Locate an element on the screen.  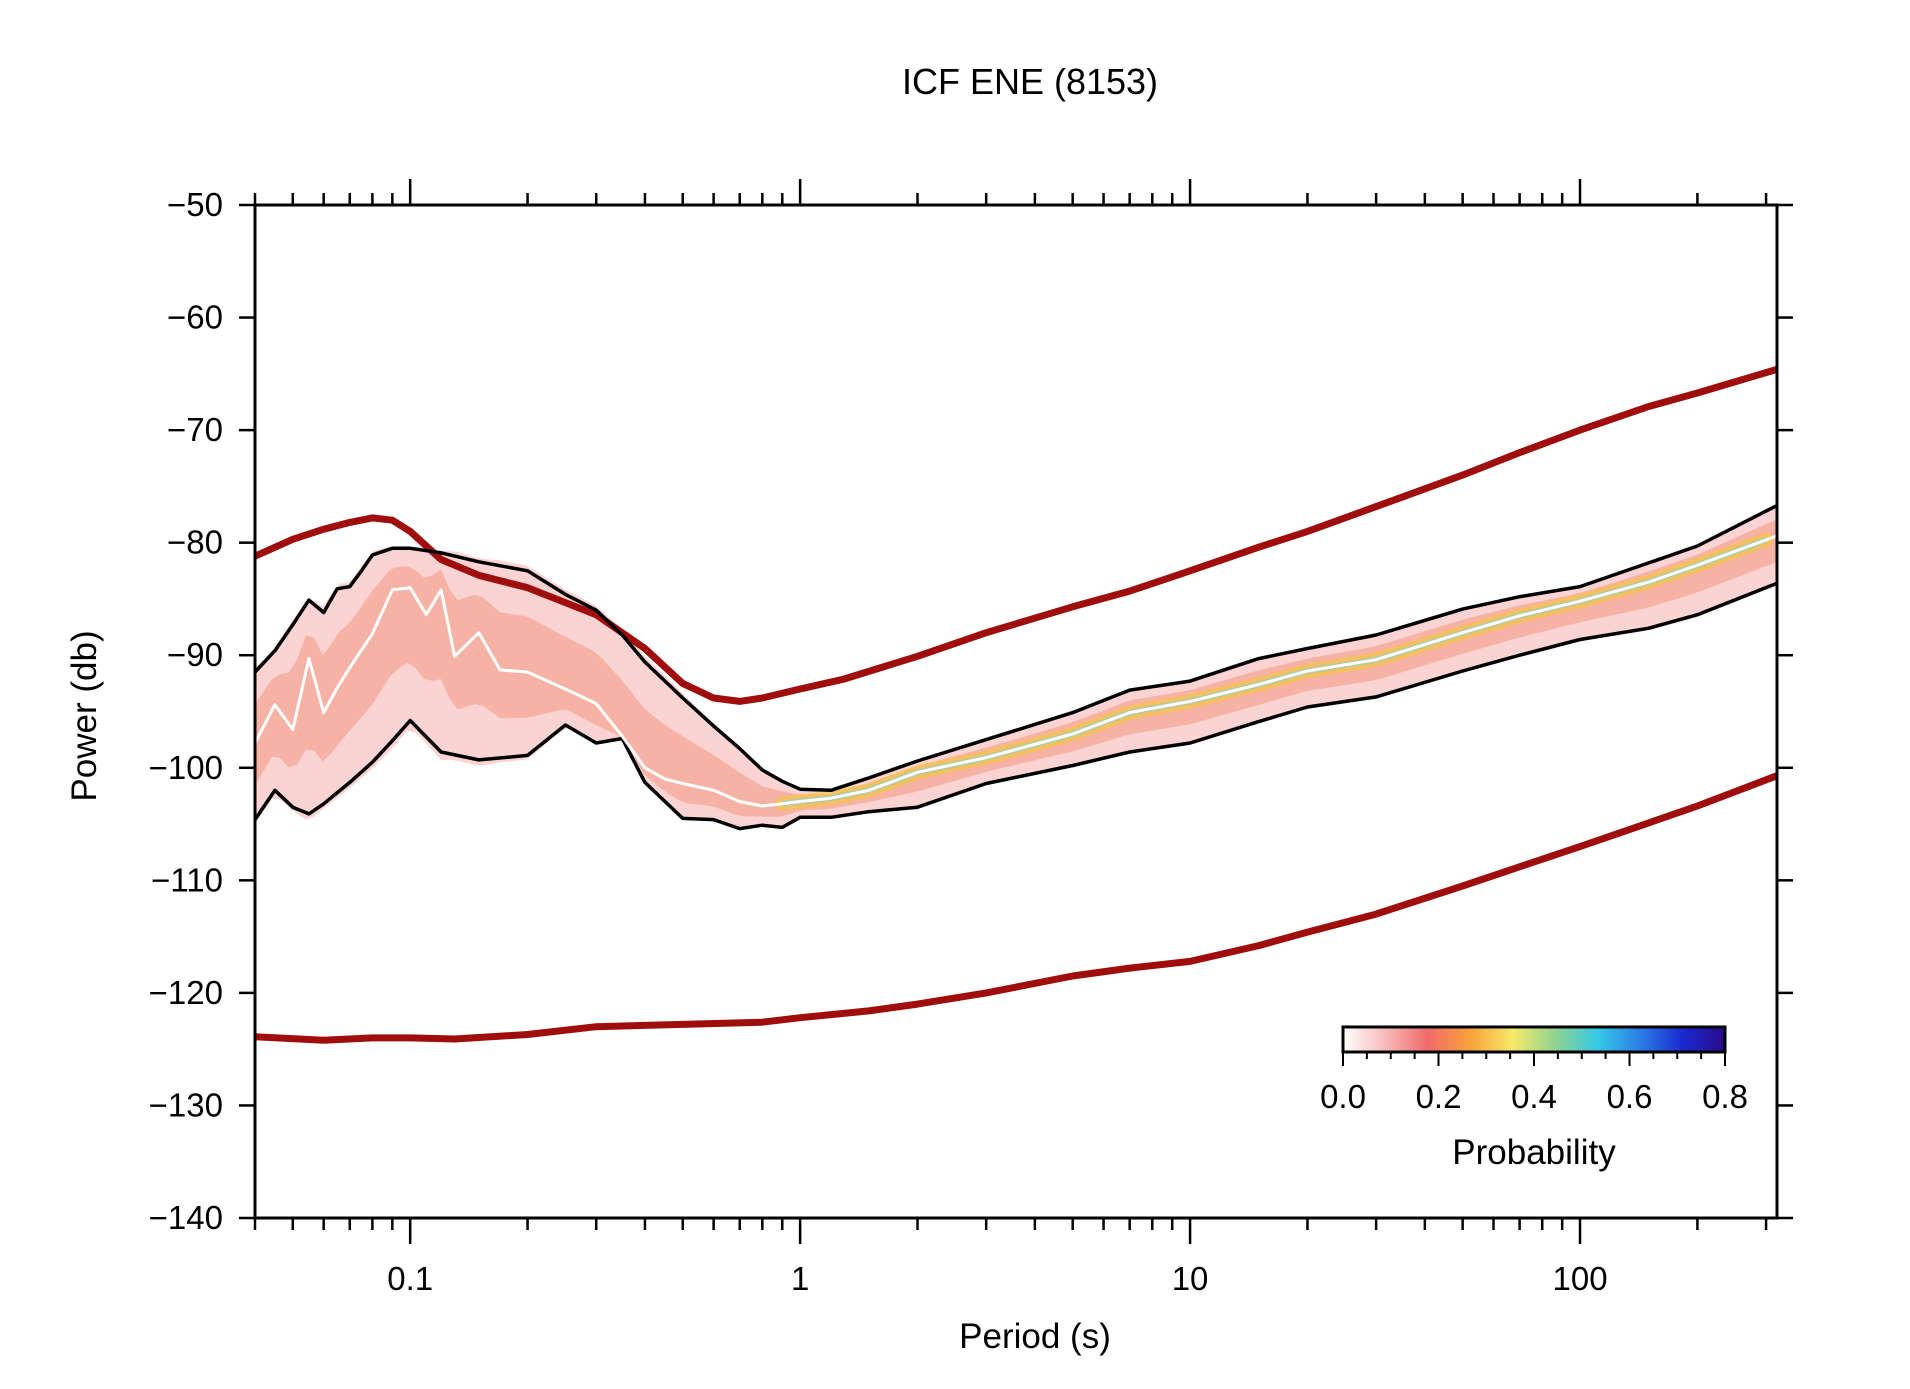
probability-colorbar: 0.0 0.2 0.4 0.6 0.8 Probability is located at coordinates (1534, 1098).